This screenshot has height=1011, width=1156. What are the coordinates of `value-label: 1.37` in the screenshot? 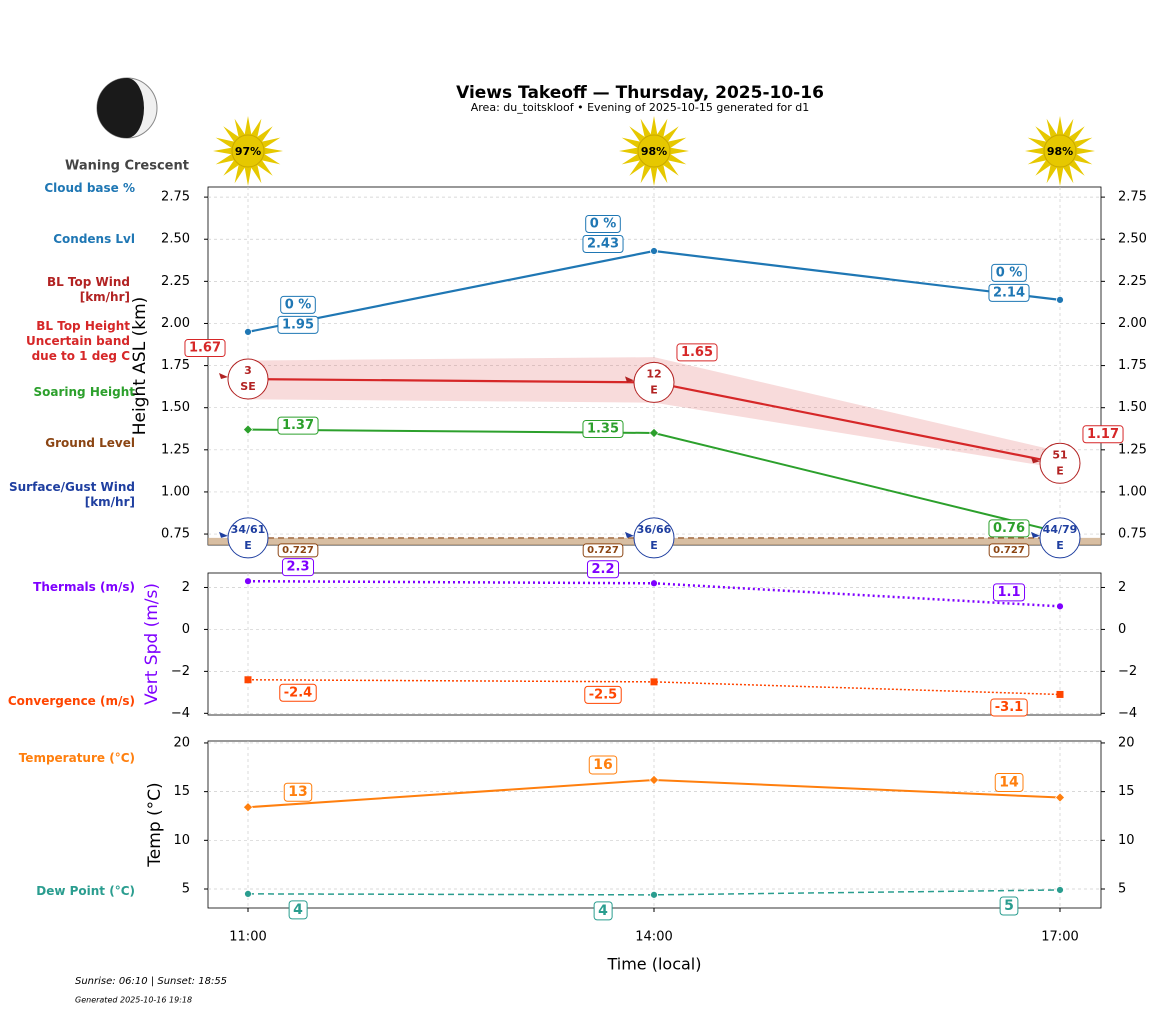 It's located at (298, 425).